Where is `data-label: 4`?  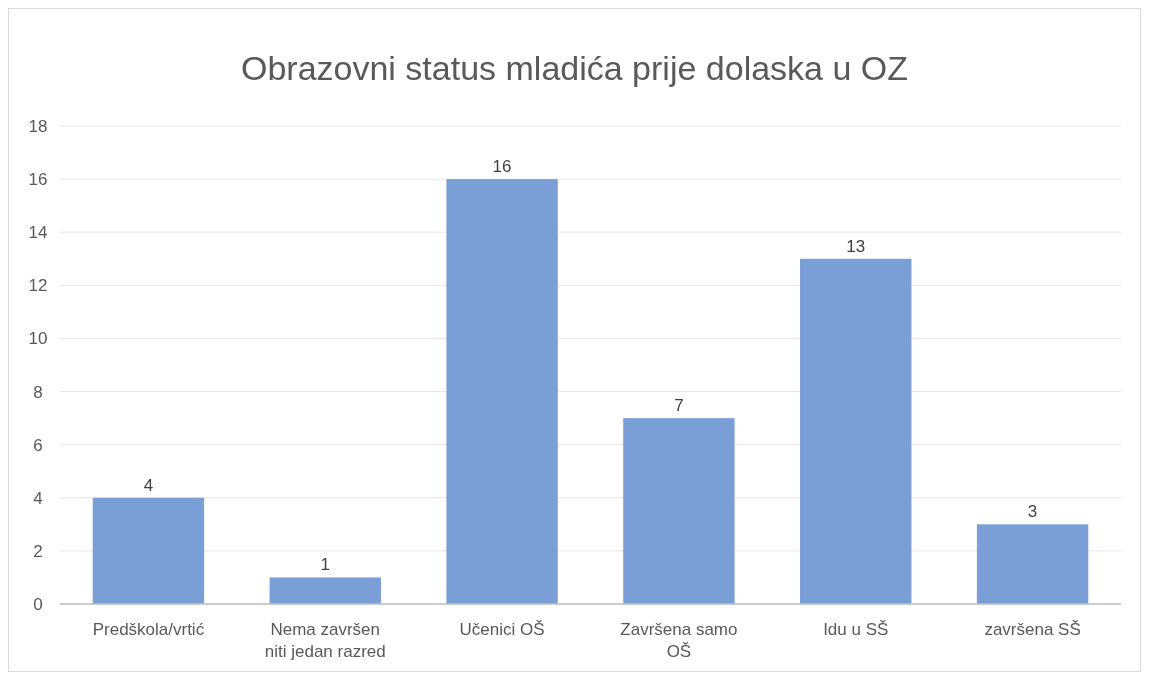
data-label: 4 is located at coordinates (148, 485).